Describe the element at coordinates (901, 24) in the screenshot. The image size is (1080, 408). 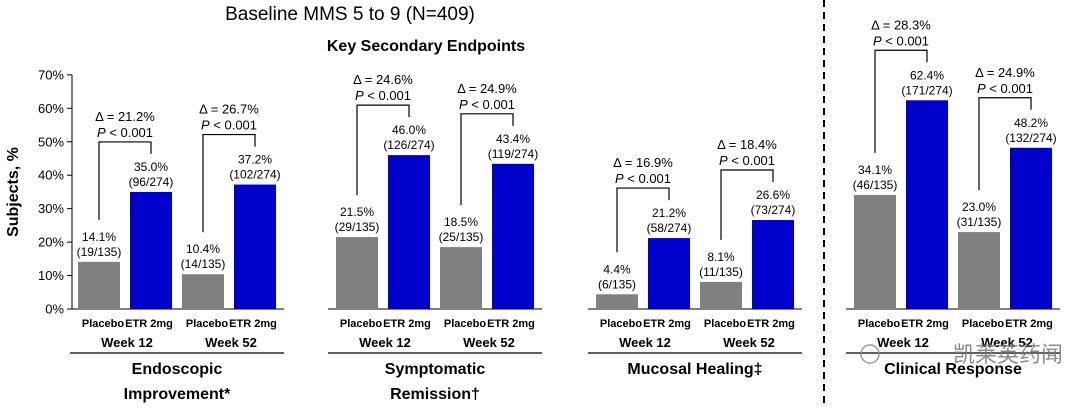
I see `delta-label: Δ = 28.3%` at that location.